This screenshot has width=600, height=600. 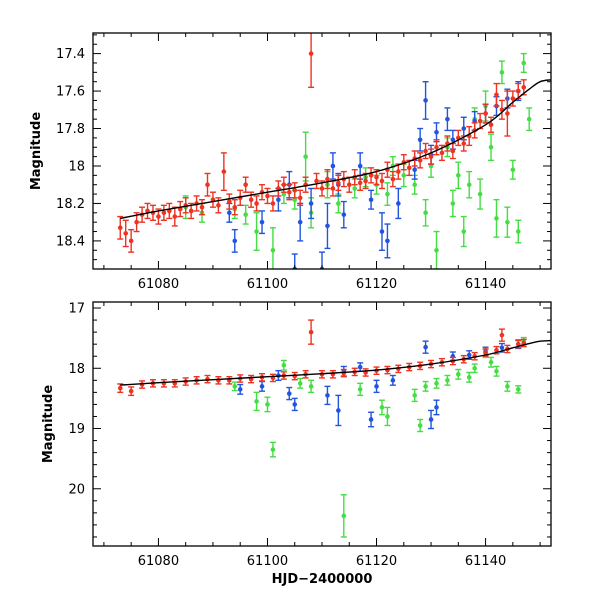 I want to click on bottom-panel-y-axis-label: Magnitude, so click(x=48, y=424).